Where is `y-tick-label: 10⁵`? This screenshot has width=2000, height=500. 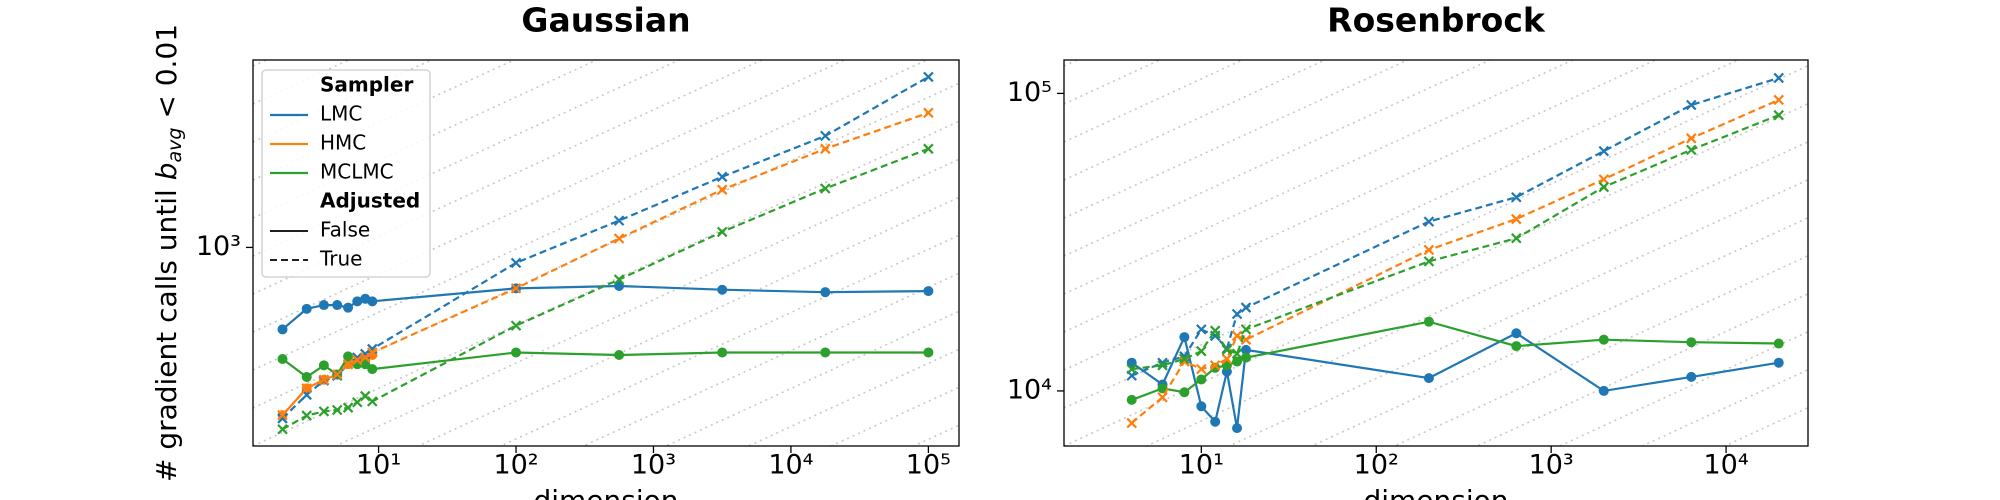 y-tick-label: 10⁵ is located at coordinates (1029, 92).